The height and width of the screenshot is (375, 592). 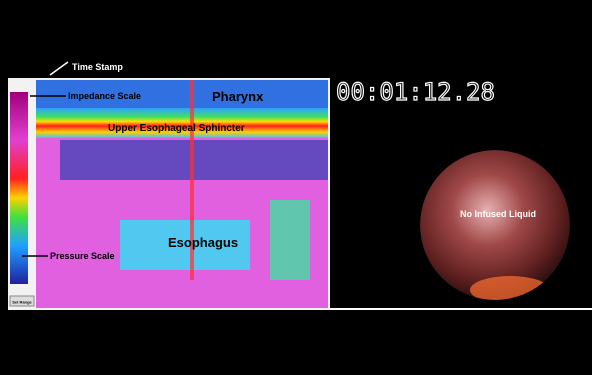 What do you see at coordinates (192, 180) in the screenshot?
I see `heatmap-spike` at bounding box center [192, 180].